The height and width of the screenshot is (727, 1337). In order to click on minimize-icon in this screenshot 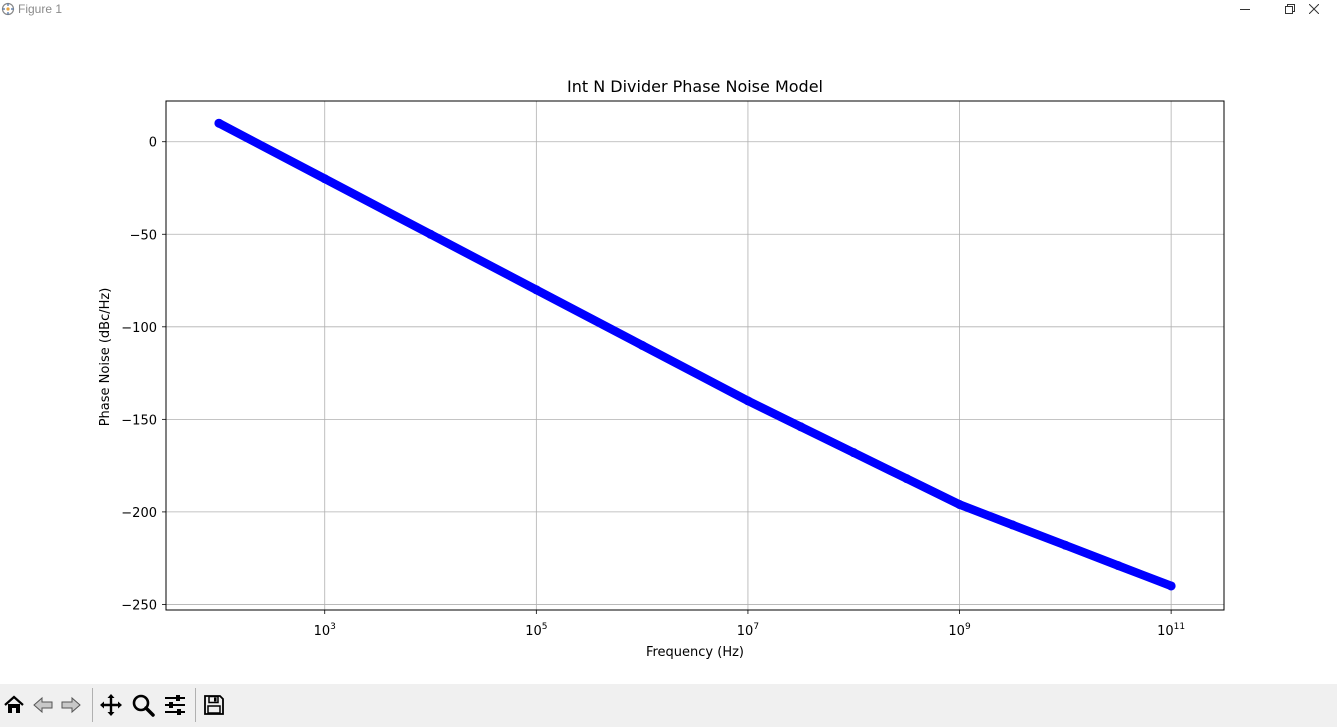, I will do `click(1245, 9)`.